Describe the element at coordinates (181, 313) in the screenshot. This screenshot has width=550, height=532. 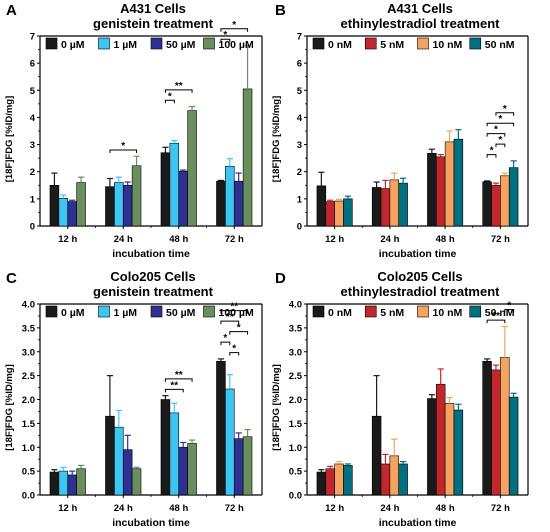
I see `legend-label: 50 µM` at that location.